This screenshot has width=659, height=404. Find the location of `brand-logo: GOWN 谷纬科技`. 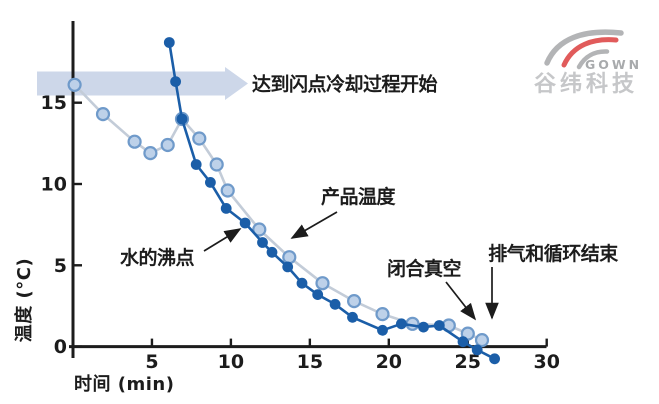

brand-logo: GOWN 谷纬科技 is located at coordinates (588, 63).